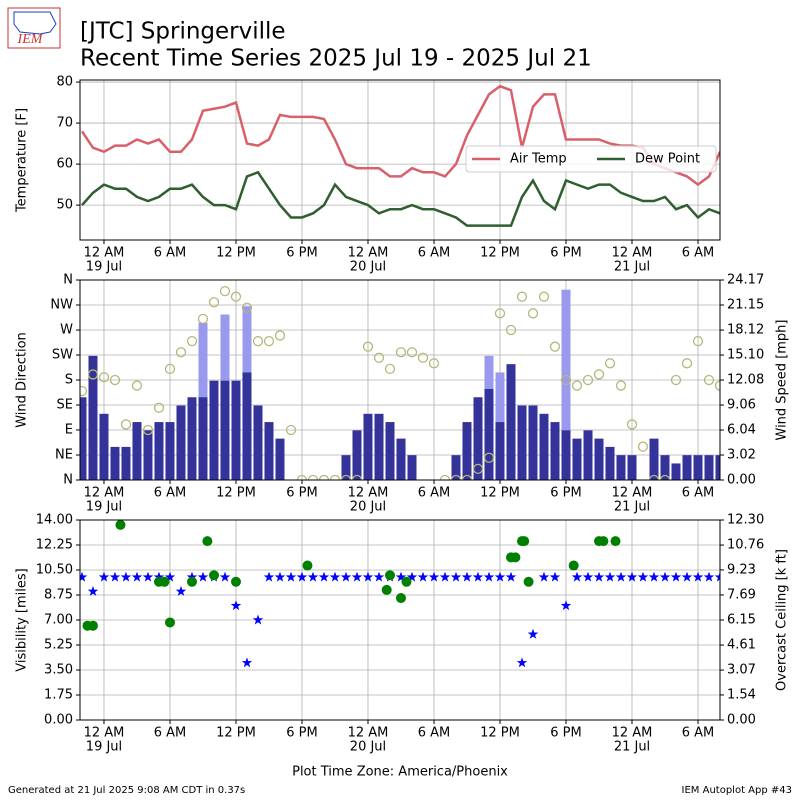 The width and height of the screenshot is (800, 800). What do you see at coordinates (54, 545) in the screenshot?
I see `y-tick-label: 12.25` at bounding box center [54, 545].